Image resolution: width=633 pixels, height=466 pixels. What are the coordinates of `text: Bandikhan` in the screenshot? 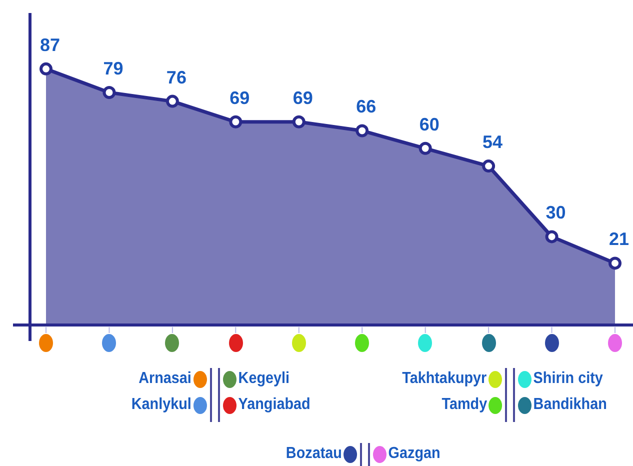 It's located at (570, 405).